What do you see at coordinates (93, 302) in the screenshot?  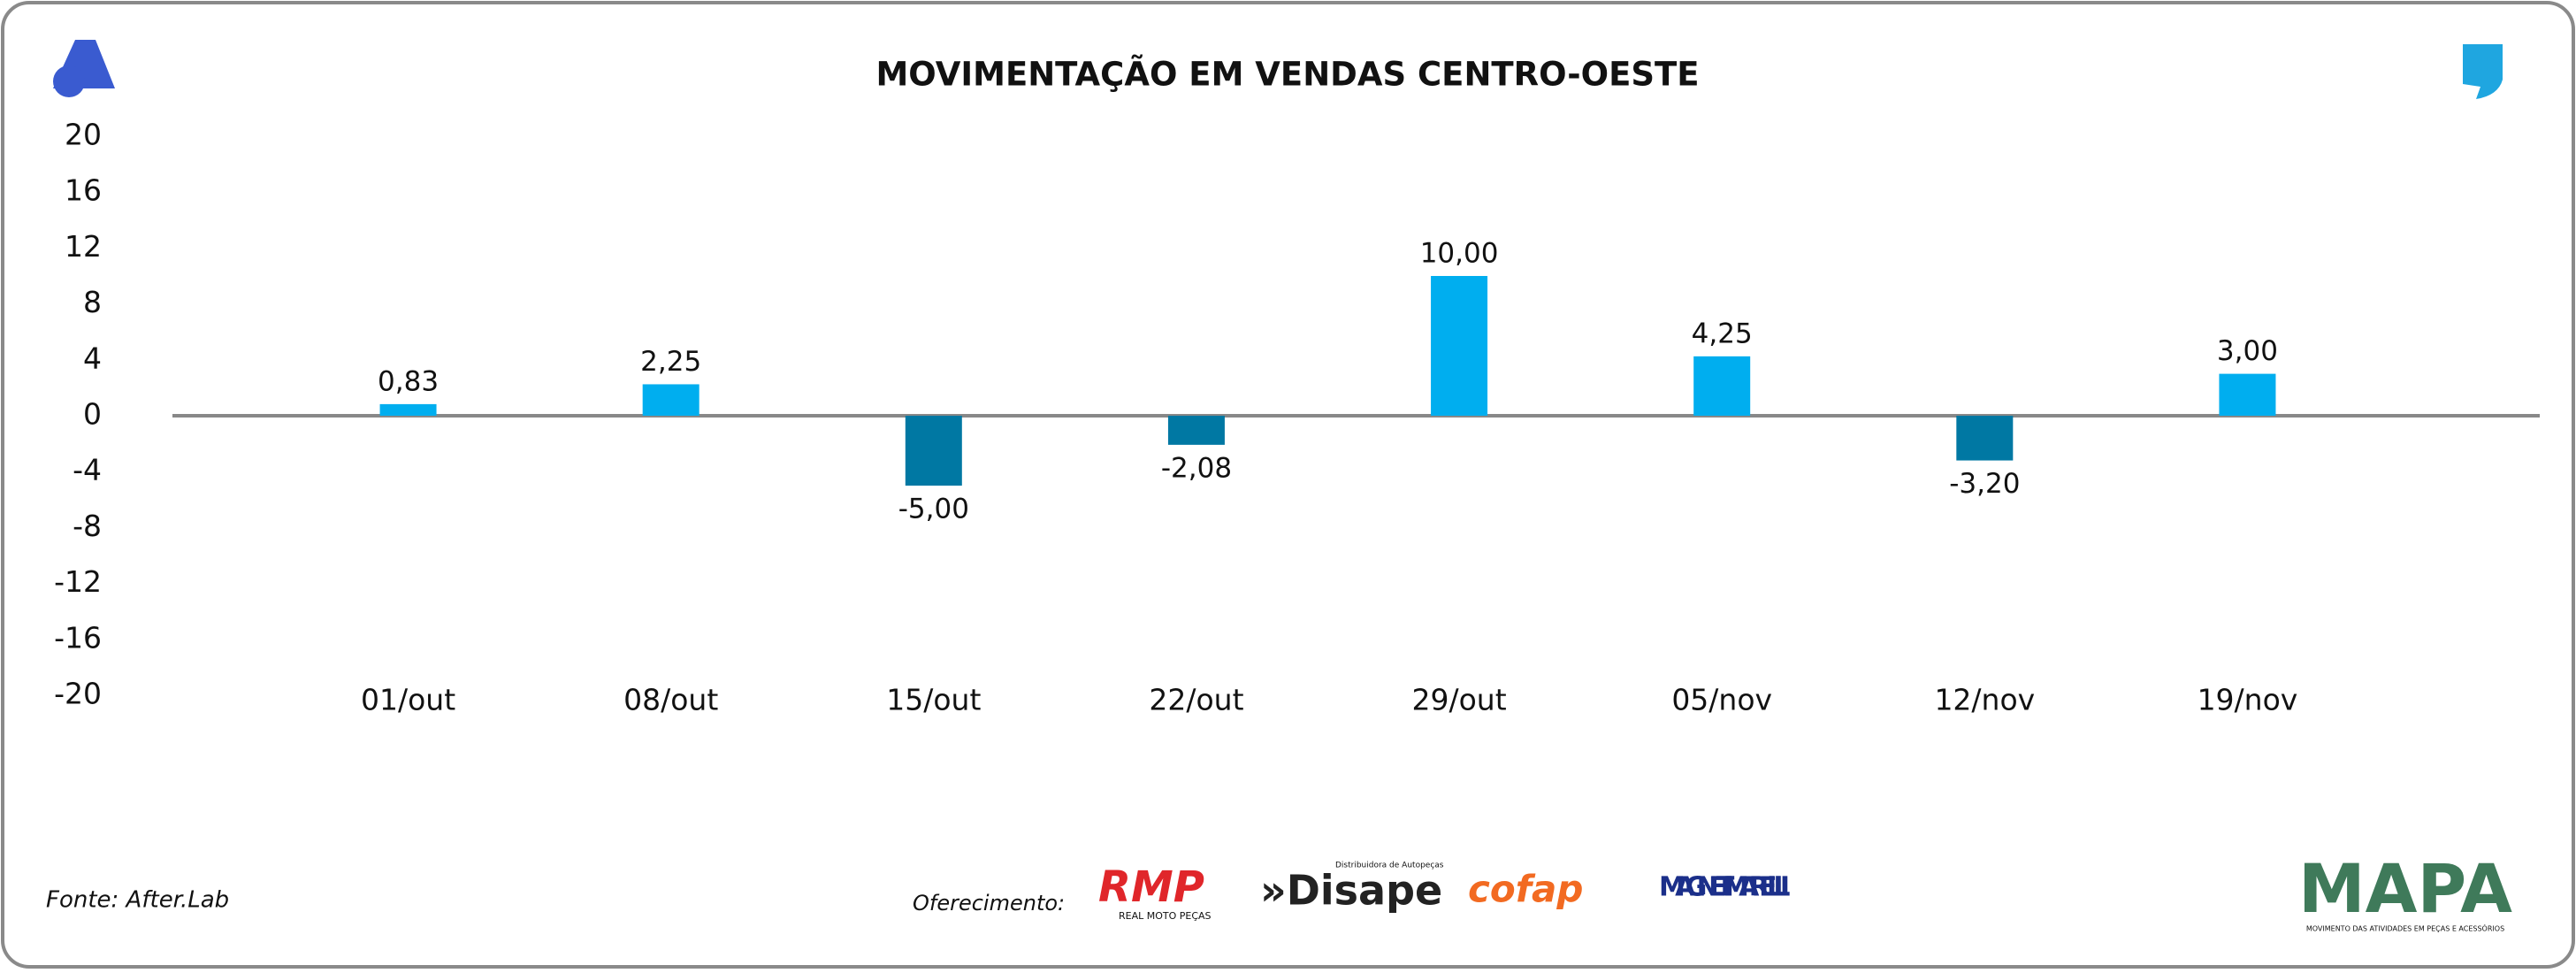 I see `y-tick-label: 8` at bounding box center [93, 302].